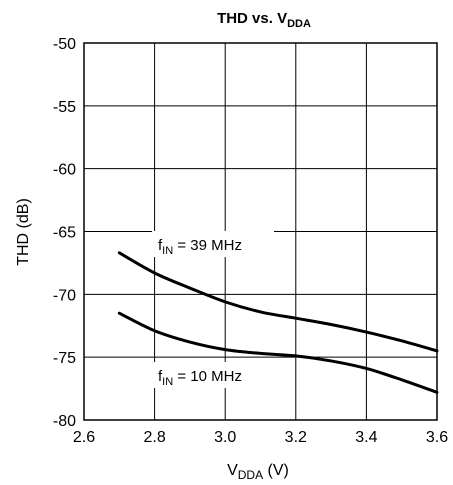  I want to click on y-tick-label: -80, so click(64, 421).